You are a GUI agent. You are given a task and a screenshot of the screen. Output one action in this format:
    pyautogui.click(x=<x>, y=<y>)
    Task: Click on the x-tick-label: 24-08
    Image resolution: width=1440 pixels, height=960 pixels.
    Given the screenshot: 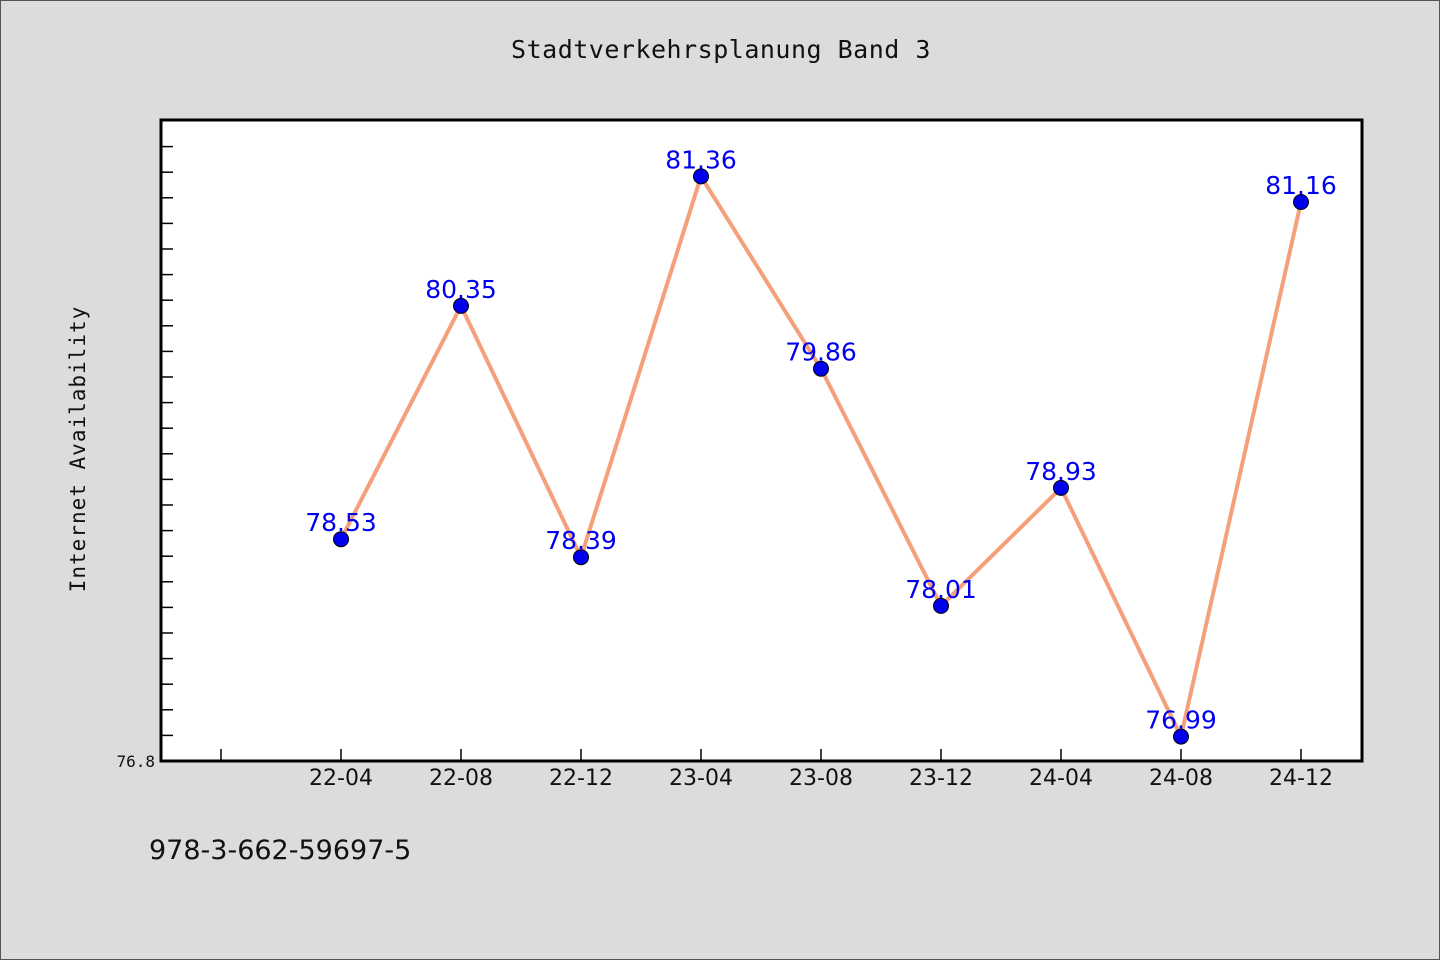 What is the action you would take?
    pyautogui.click(x=1181, y=778)
    